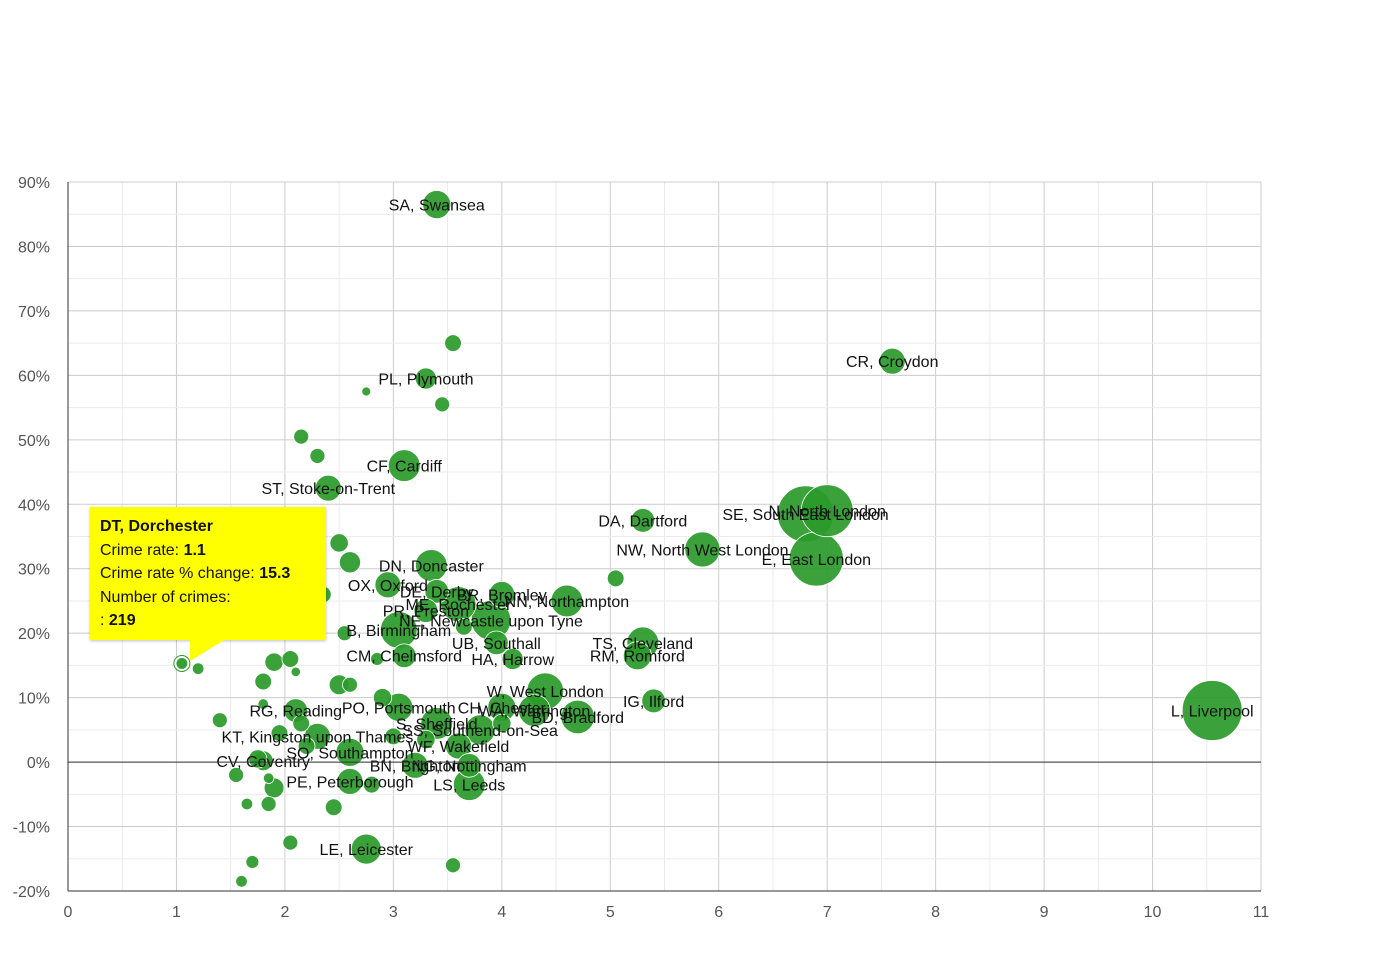 Image resolution: width=1390 pixels, height=980 pixels. I want to click on bubble-label: SA, Swansea, so click(437, 206).